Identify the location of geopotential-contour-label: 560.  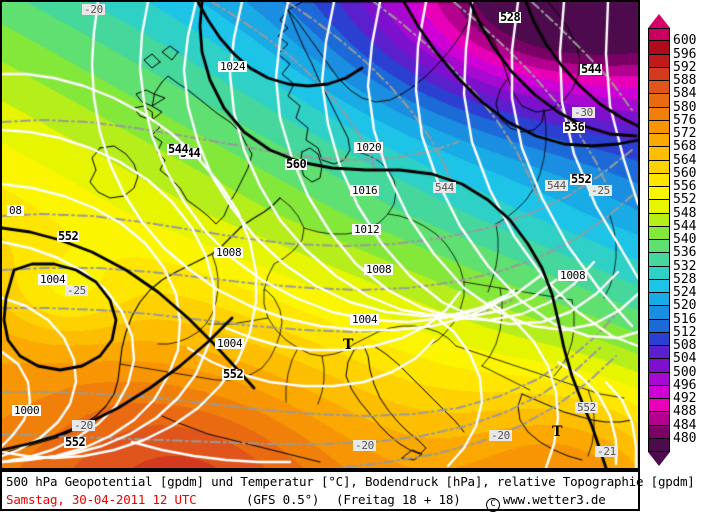
(296, 164).